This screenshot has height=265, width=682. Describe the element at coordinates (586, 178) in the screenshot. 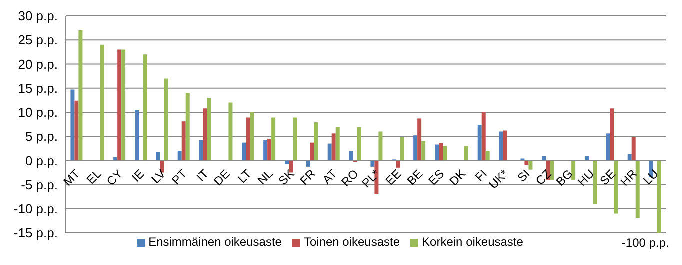

I see `x-tick-label: HU` at that location.